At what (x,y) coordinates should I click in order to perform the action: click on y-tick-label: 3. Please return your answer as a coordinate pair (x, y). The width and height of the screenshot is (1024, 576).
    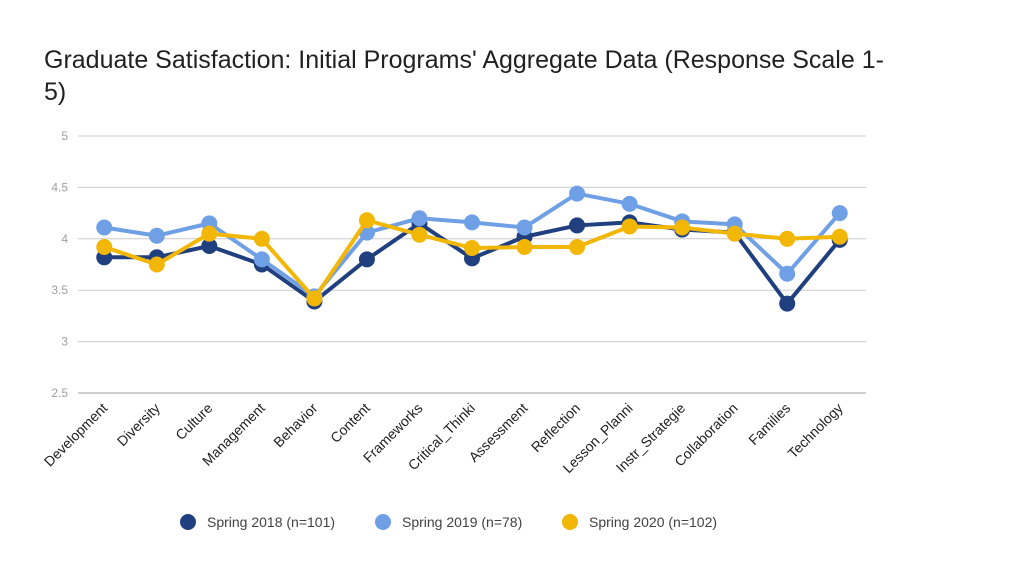
    Looking at the image, I should click on (64, 342).